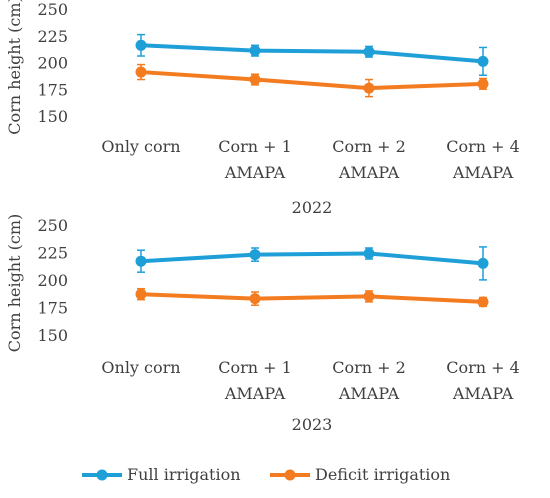 Image resolution: width=550 pixels, height=498 pixels. Describe the element at coordinates (266, 474) in the screenshot. I see `legend: Full irrigation Deficit irrigation` at that location.